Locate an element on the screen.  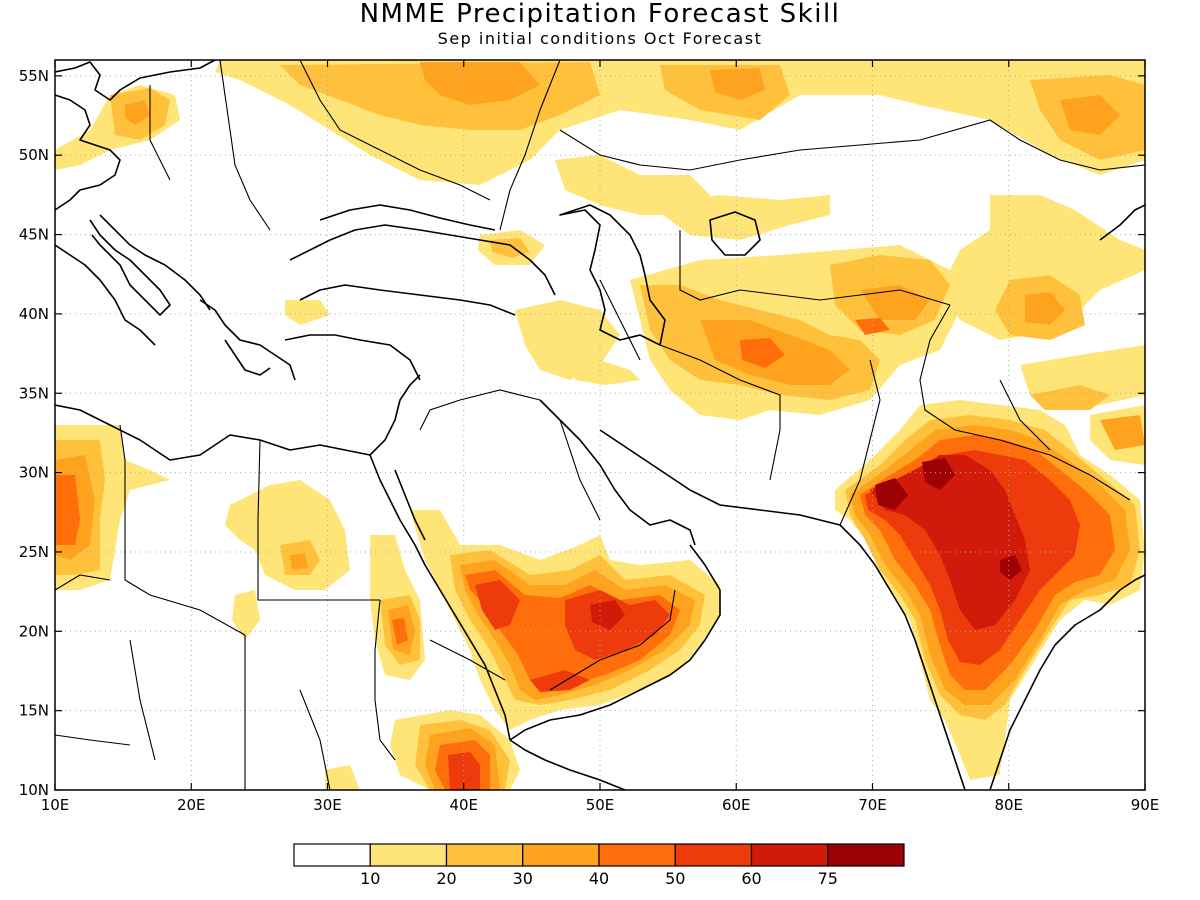
x-tick-label: 50E is located at coordinates (600, 805).